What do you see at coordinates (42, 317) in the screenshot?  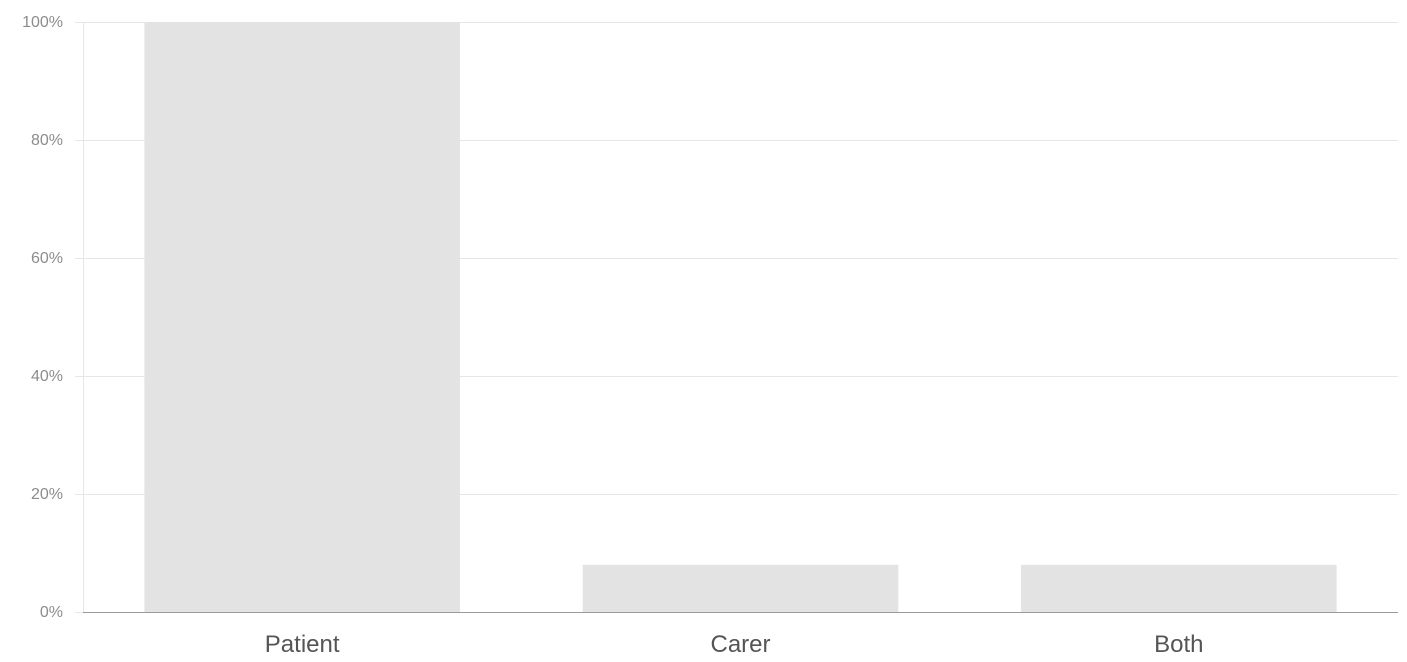 I see `y-tick-labels: 0% 20% 40% 60% 80% 100%` at bounding box center [42, 317].